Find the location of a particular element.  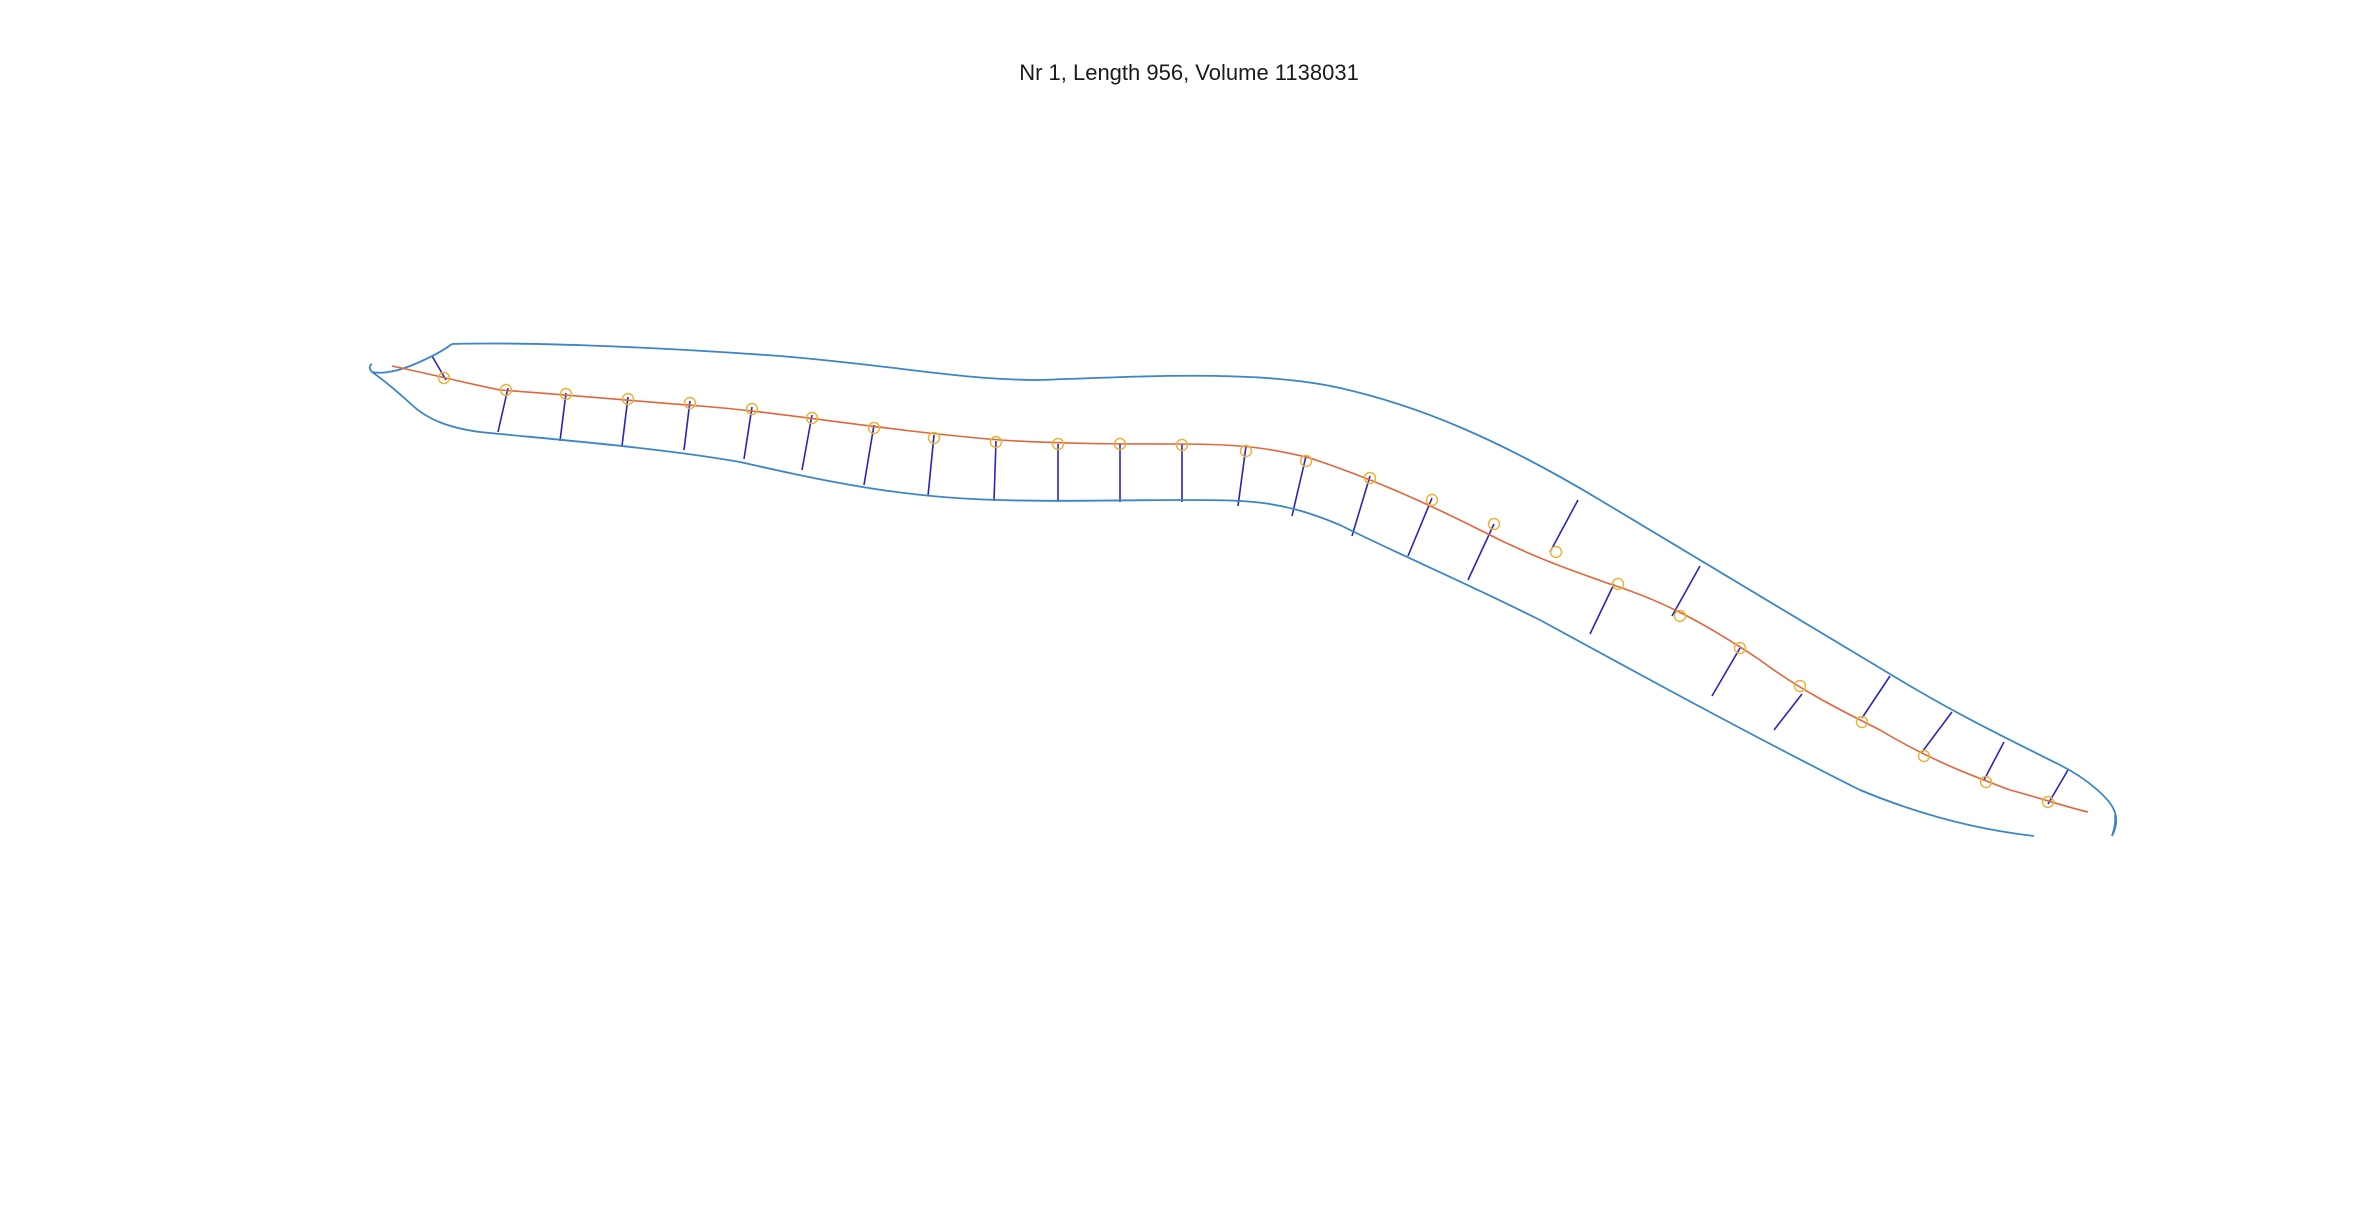

worm-outline-head is located at coordinates (410, 358).